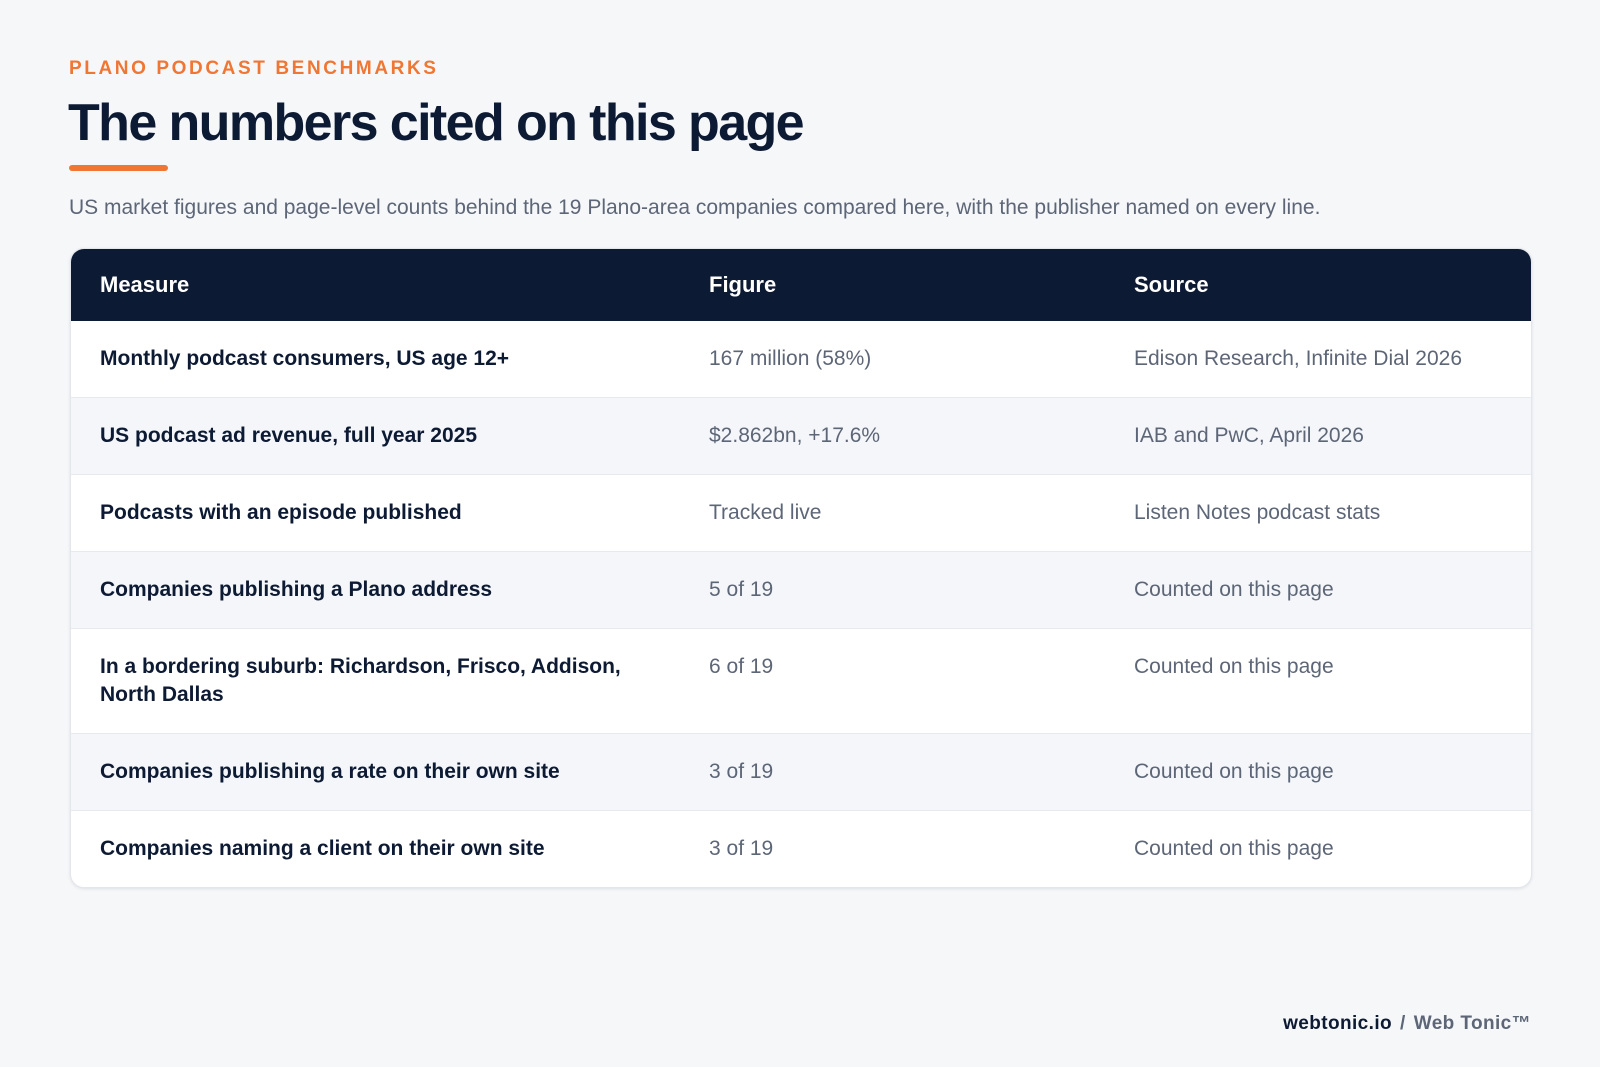  Describe the element at coordinates (892, 681) in the screenshot. I see `figure-cell: 6 of 19` at that location.